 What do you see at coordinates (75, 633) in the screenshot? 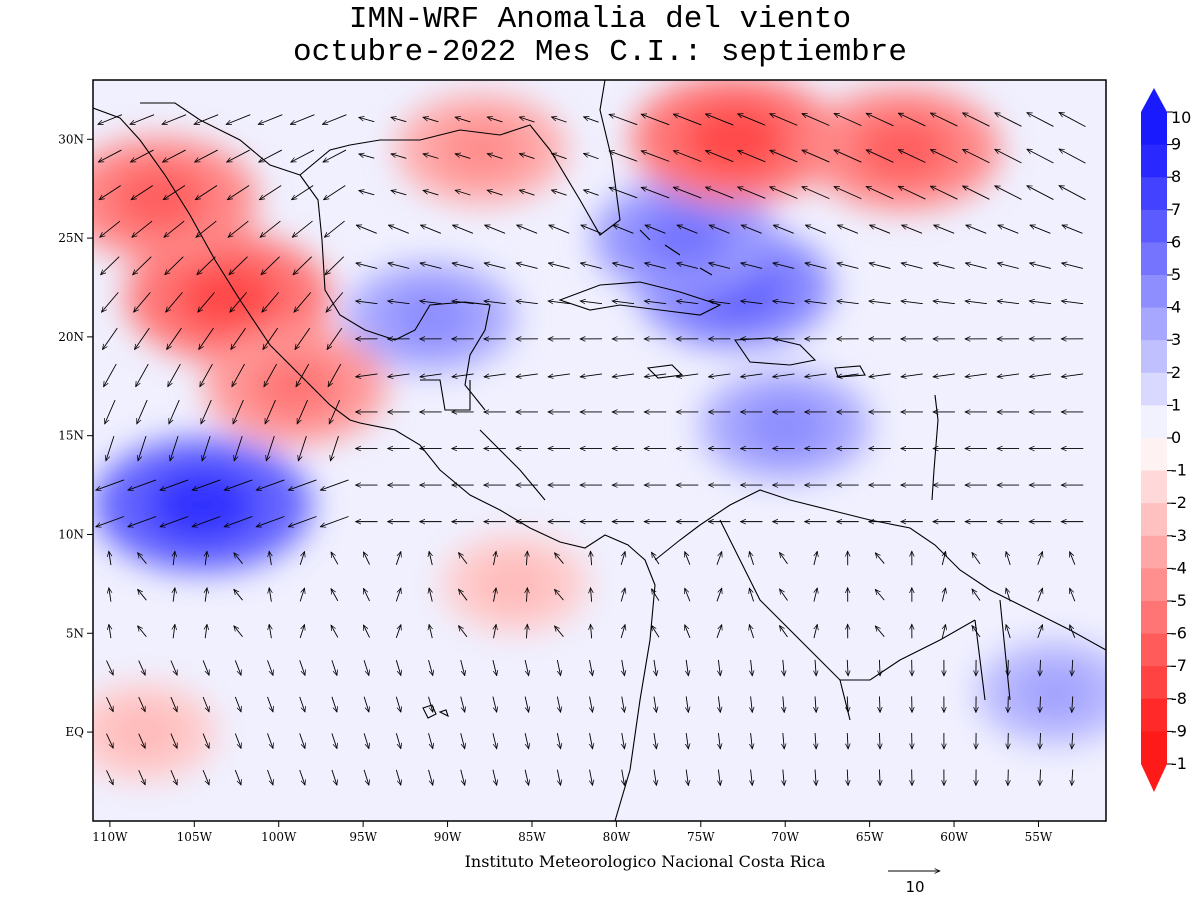
I see `lat-tick-label: 5N` at bounding box center [75, 633].